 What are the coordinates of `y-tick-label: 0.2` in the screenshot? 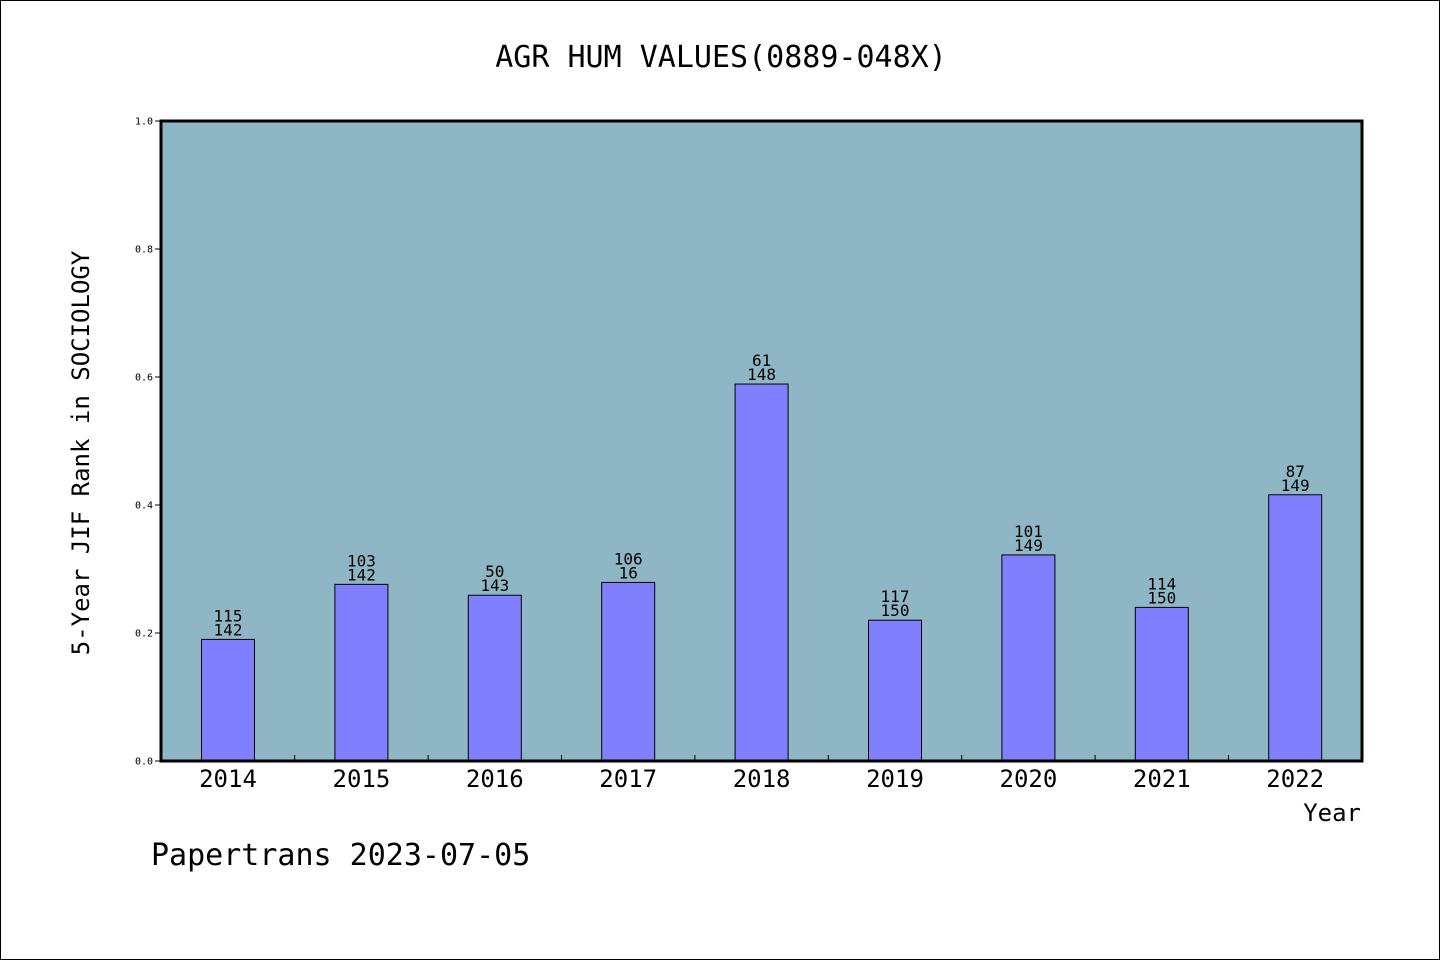 It's located at (144, 634).